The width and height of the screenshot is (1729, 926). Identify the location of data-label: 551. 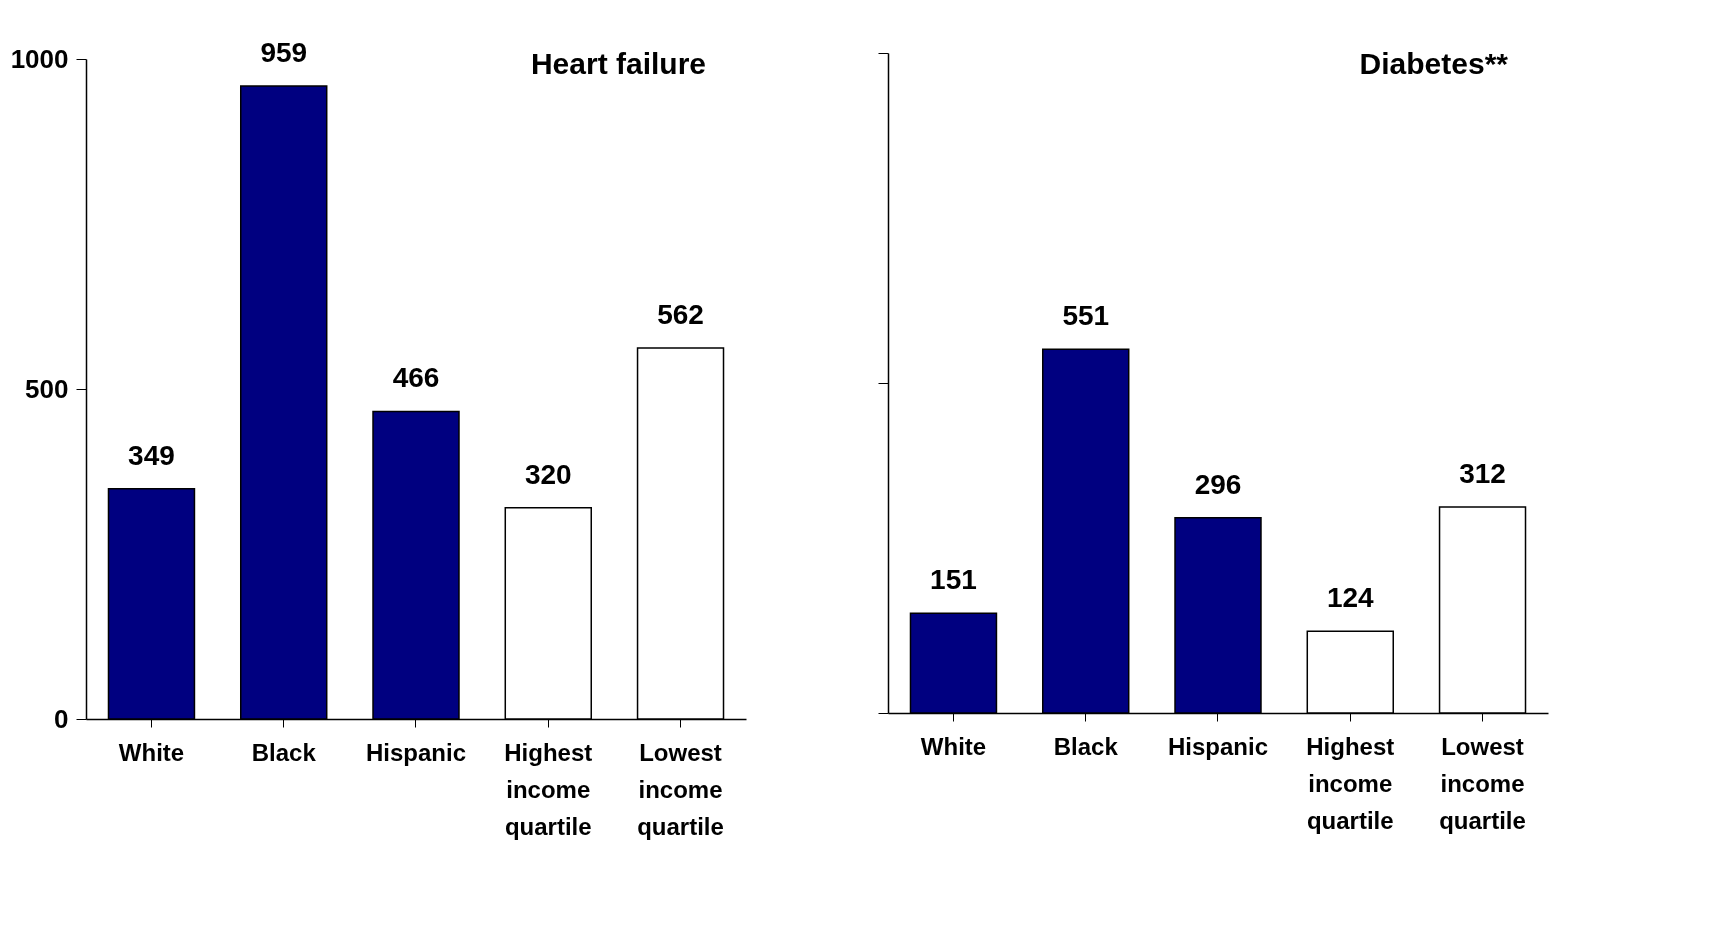
(1086, 316).